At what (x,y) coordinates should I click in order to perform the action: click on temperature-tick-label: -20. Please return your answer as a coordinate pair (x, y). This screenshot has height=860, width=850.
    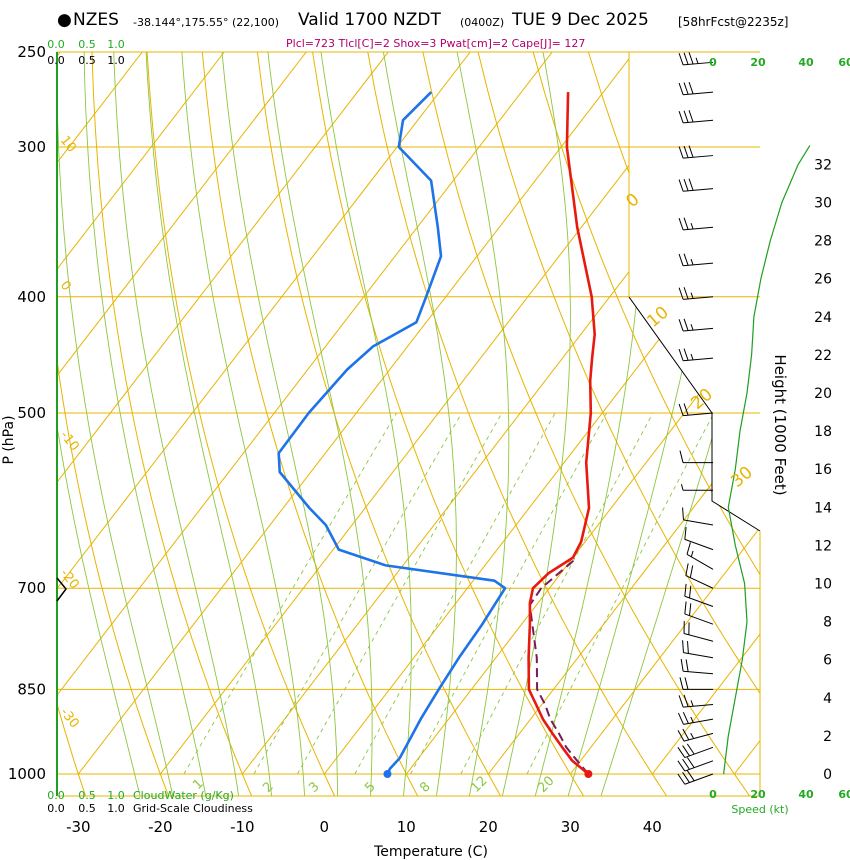
    Looking at the image, I should click on (160, 827).